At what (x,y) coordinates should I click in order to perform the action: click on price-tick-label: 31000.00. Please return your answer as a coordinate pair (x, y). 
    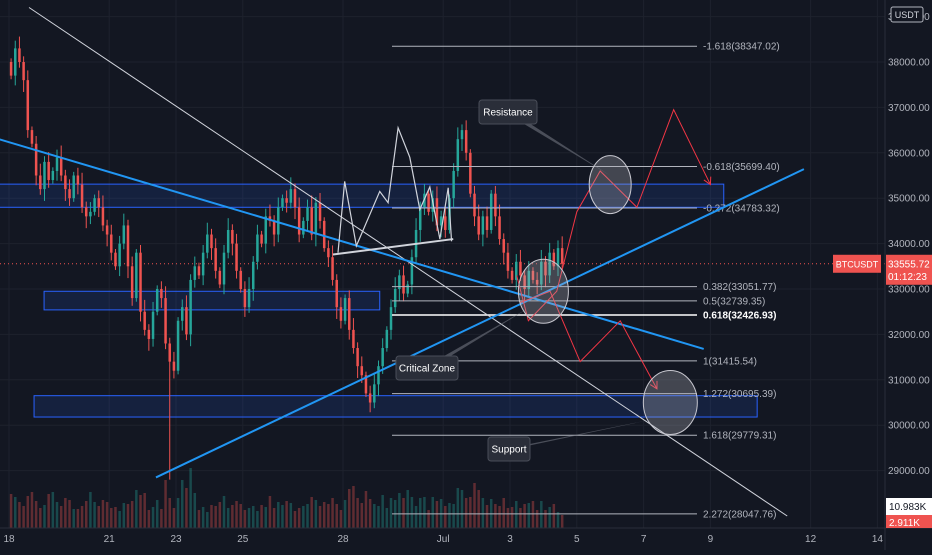
    Looking at the image, I should click on (909, 380).